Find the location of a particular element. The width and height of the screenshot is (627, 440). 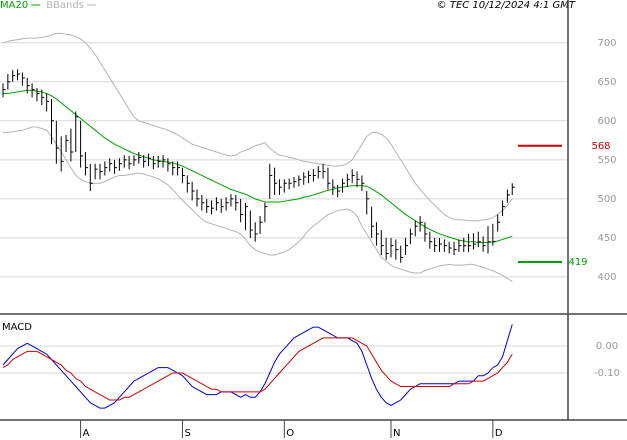

y-tick-label: 550 is located at coordinates (606, 160).